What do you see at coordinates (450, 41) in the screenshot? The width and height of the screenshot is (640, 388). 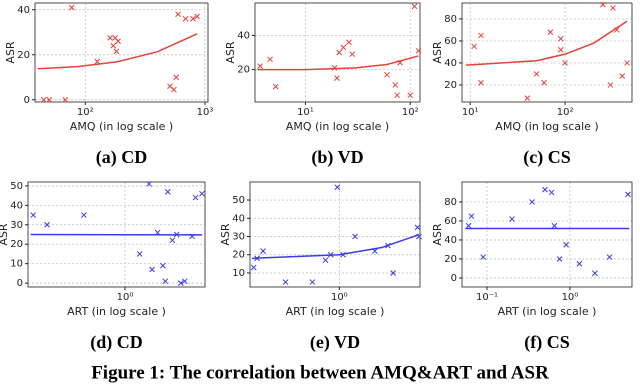 I see `y-tick-label: 60` at bounding box center [450, 41].